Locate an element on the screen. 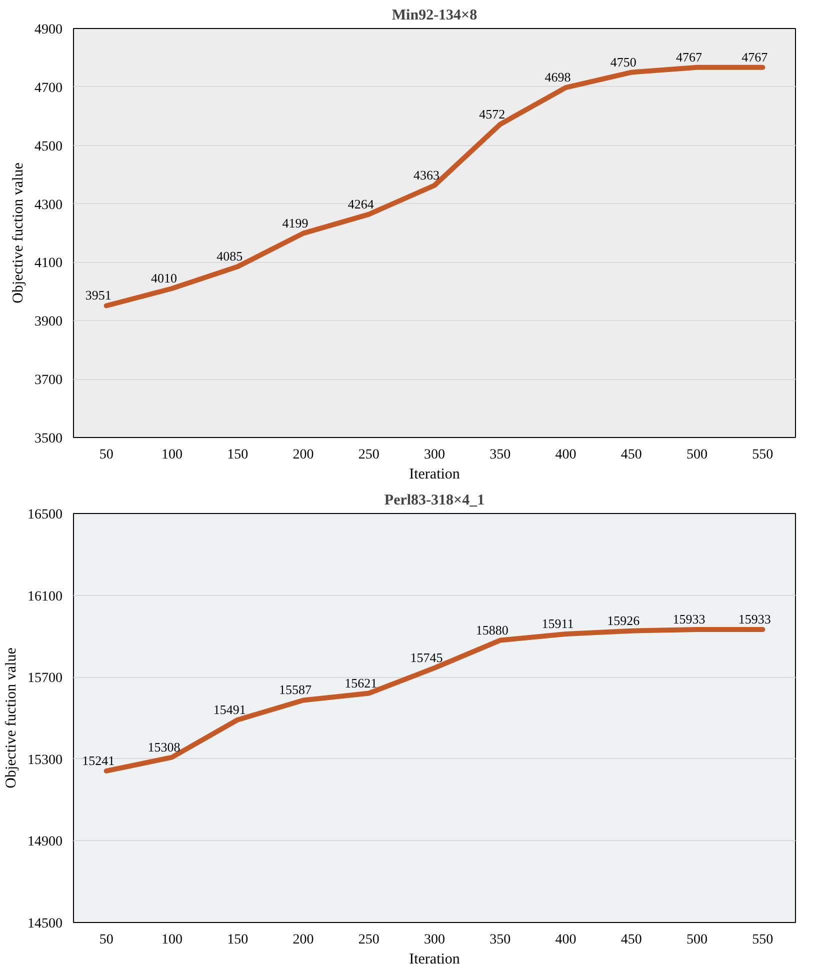  data-label: 4199 is located at coordinates (295, 222).